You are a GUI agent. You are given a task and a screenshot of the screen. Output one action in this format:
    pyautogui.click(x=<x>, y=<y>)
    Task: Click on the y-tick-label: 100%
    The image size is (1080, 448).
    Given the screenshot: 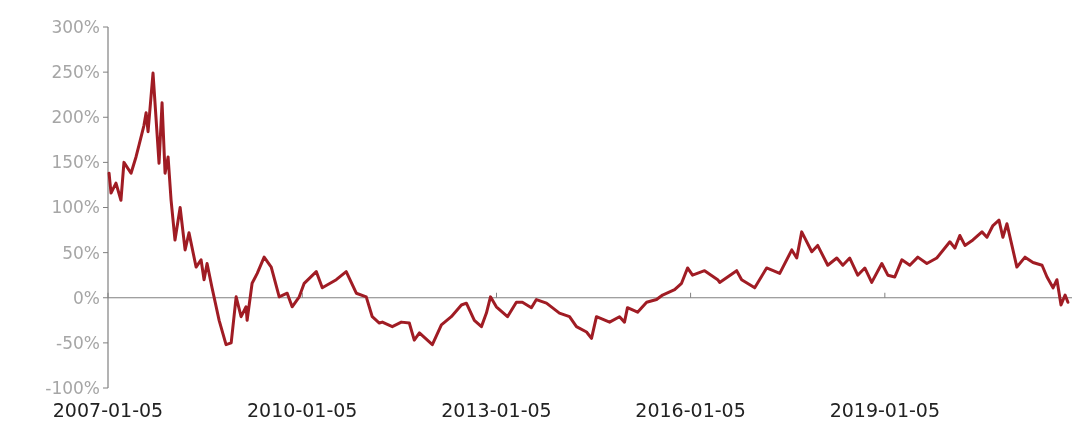 What is the action you would take?
    pyautogui.click(x=75, y=207)
    